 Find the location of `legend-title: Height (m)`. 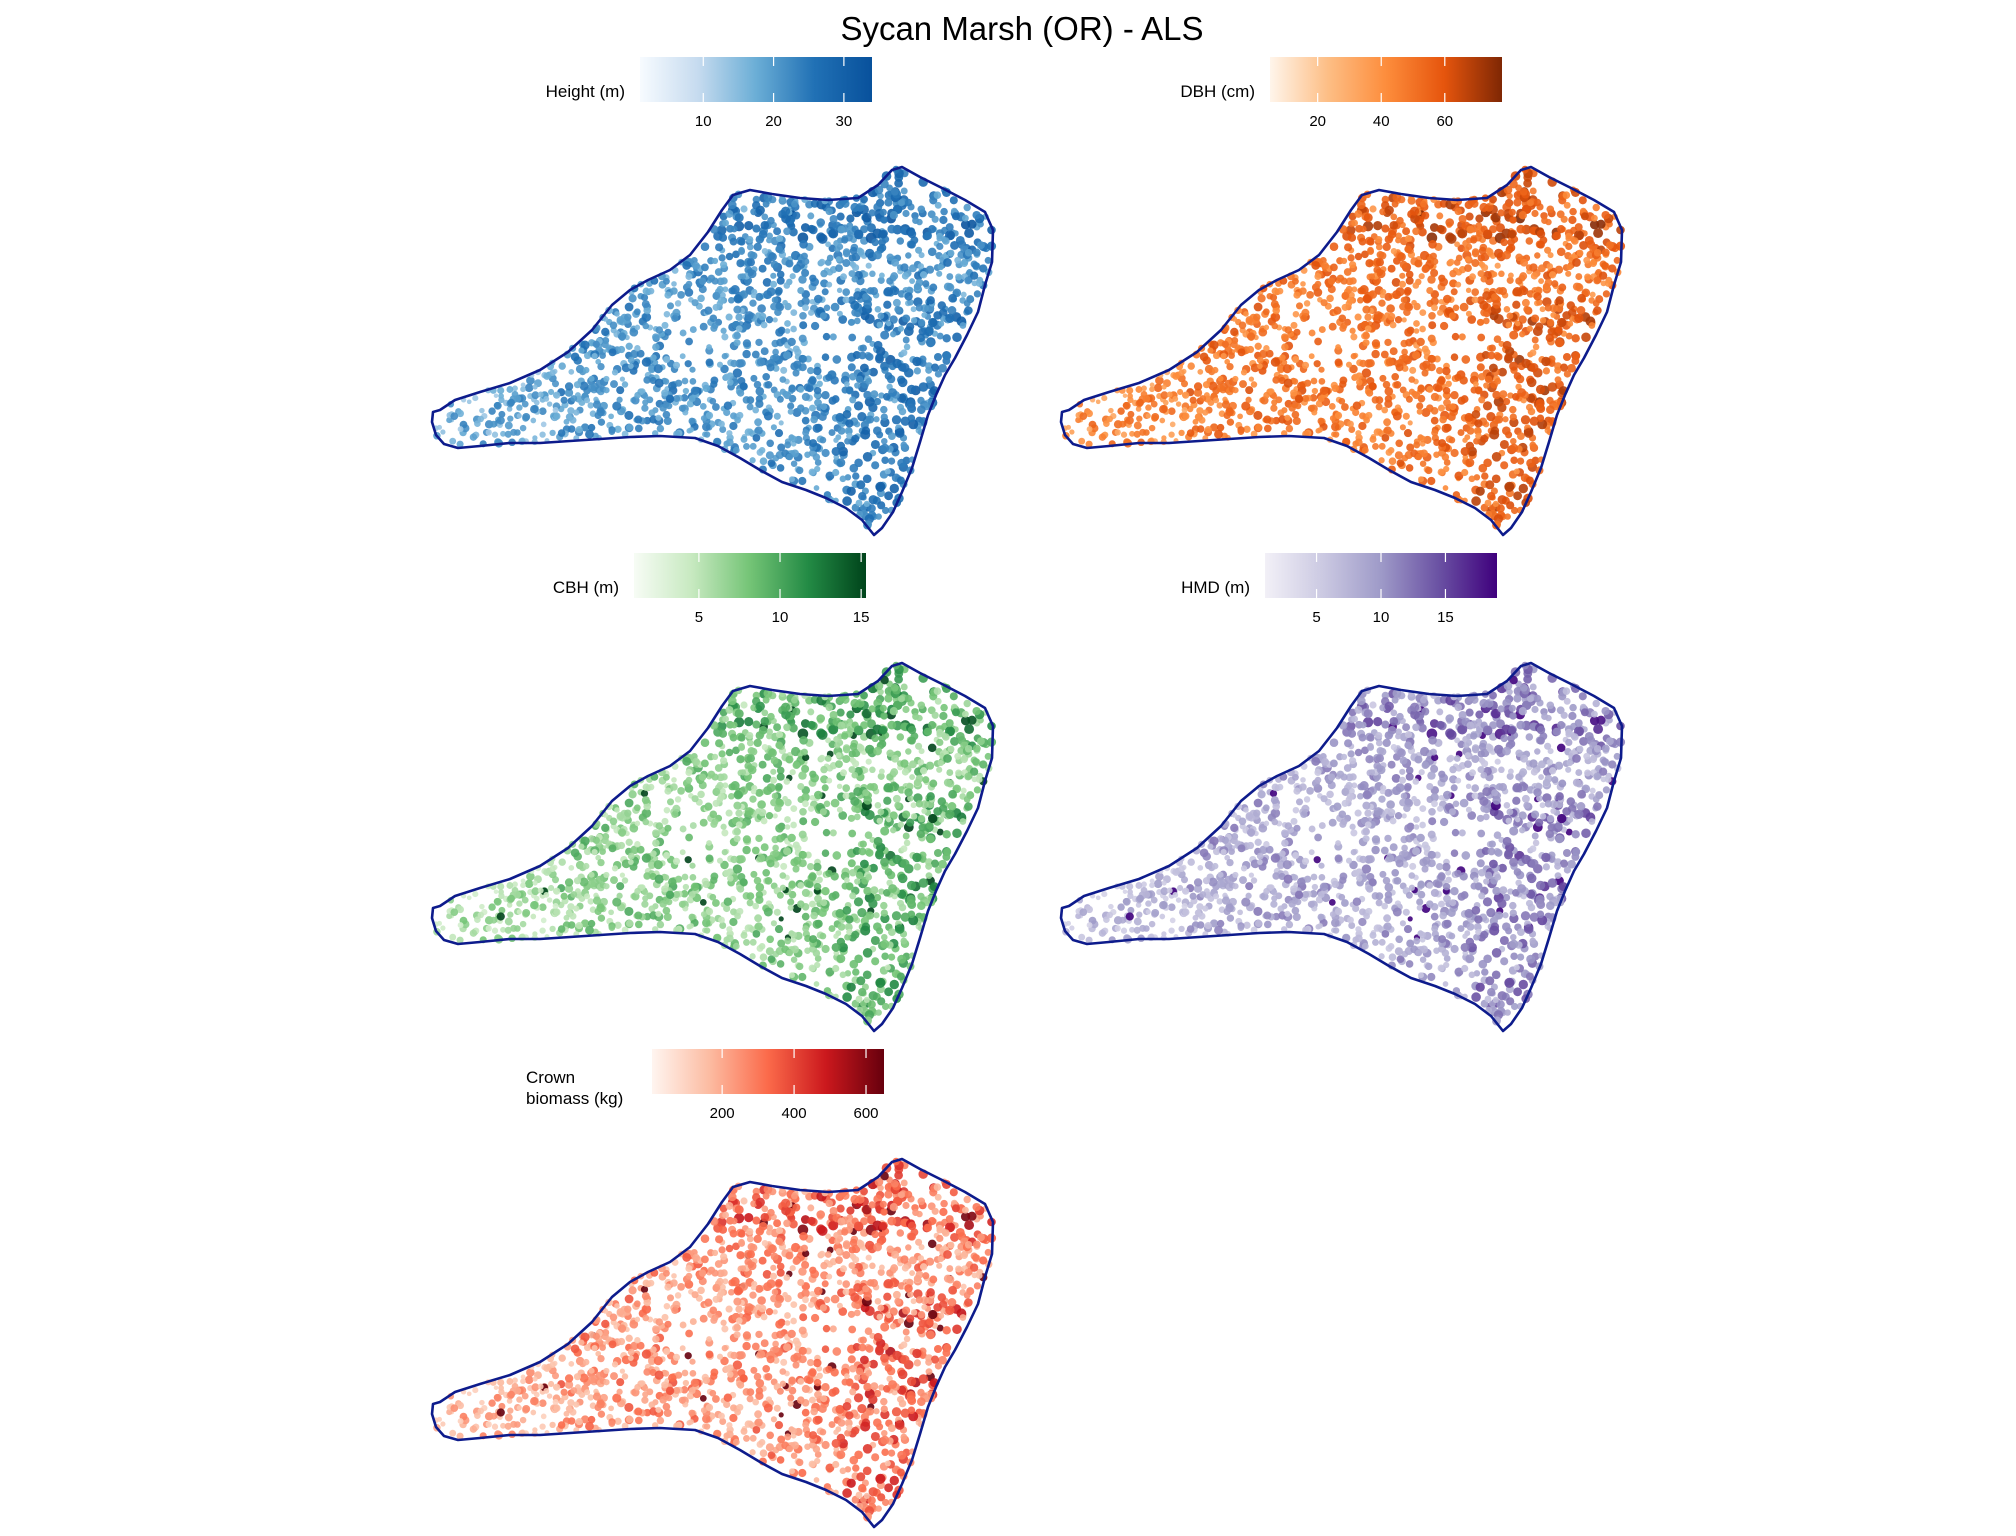

legend-title: Height (m) is located at coordinates (585, 91).